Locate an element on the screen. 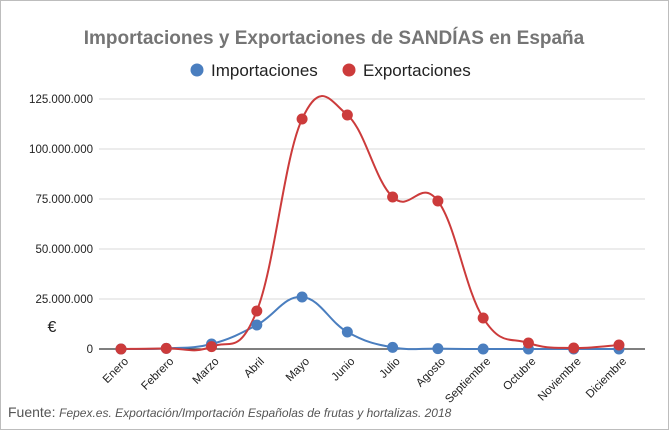 The height and width of the screenshot is (430, 669). y-tick-label: 125.000.000 is located at coordinates (61, 100).